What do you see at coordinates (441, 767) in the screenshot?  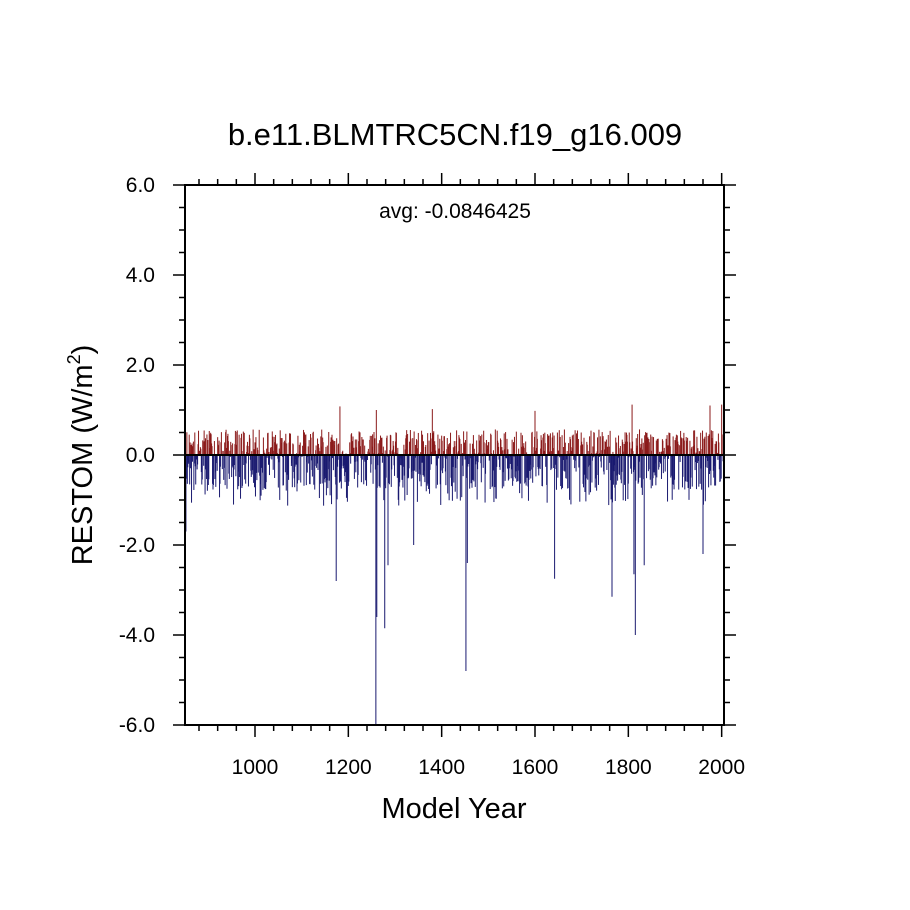 I see `x-tick-label: 1400` at bounding box center [441, 767].